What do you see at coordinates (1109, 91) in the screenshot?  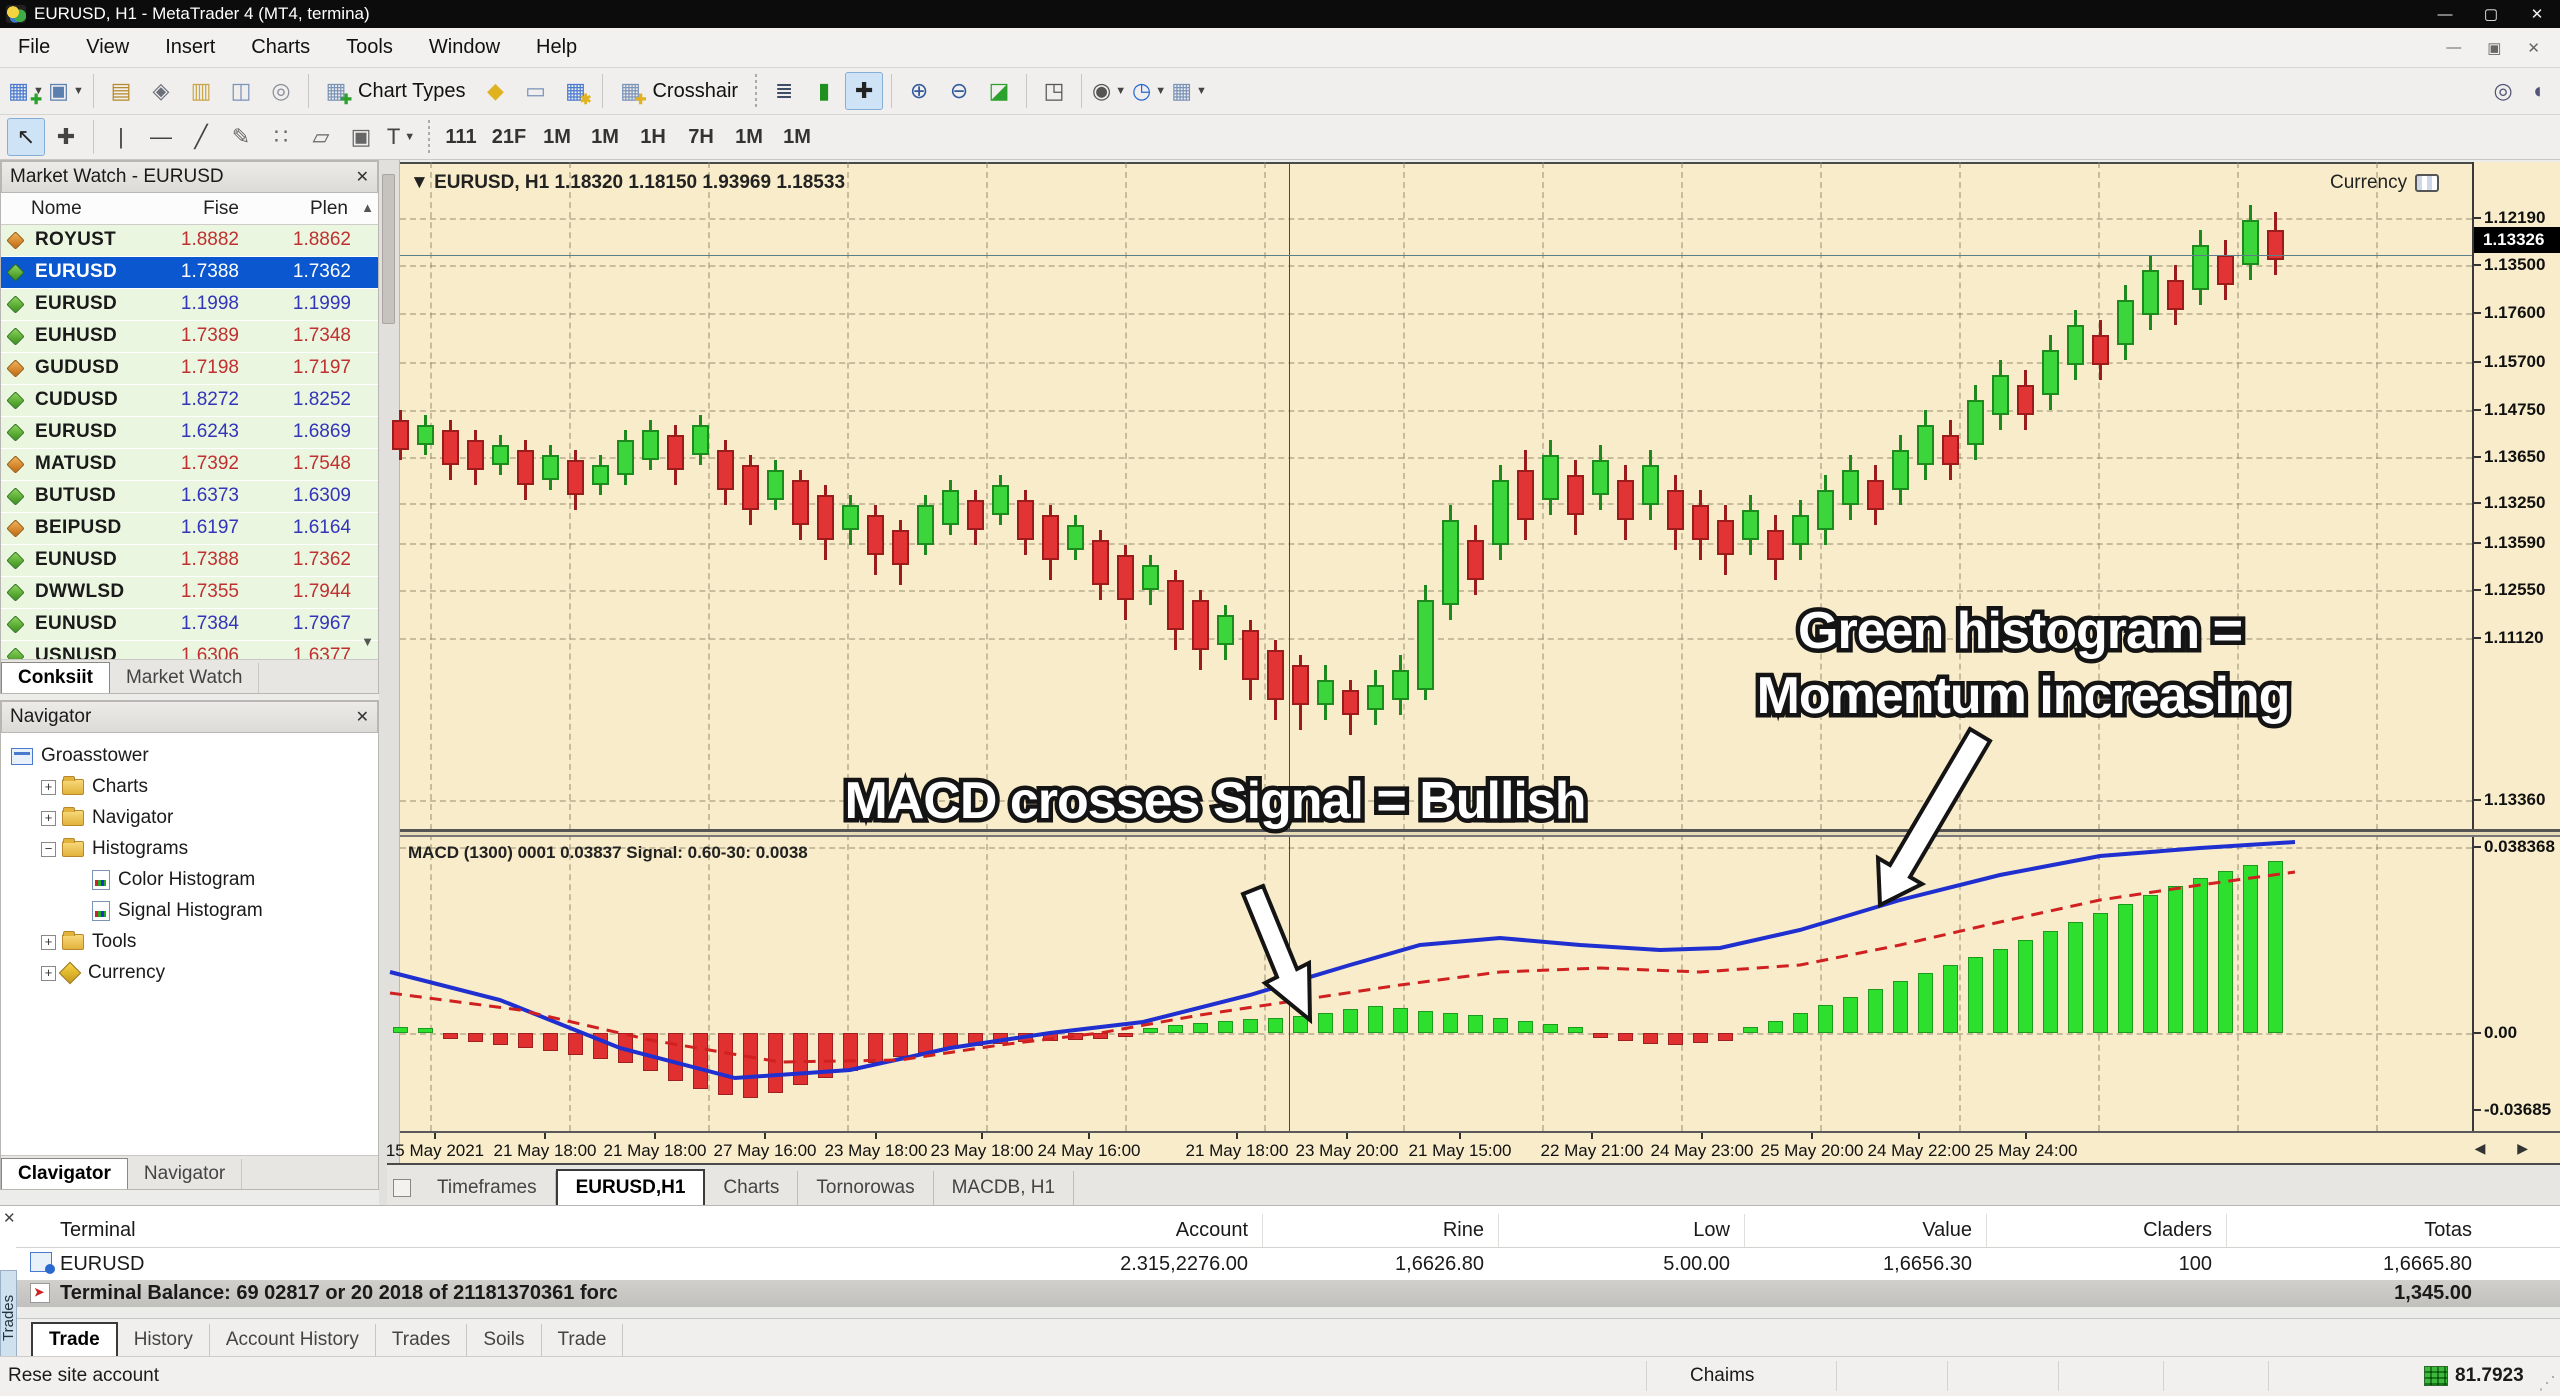 I see `indicator-list-button: ◉ ▼` at bounding box center [1109, 91].